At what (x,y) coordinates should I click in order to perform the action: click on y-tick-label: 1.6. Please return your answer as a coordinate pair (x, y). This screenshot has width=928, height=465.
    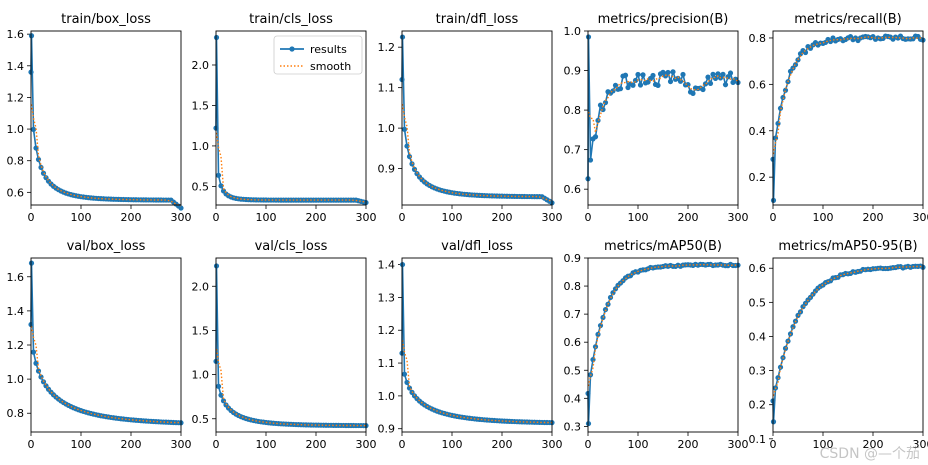
    Looking at the image, I should click on (16, 34).